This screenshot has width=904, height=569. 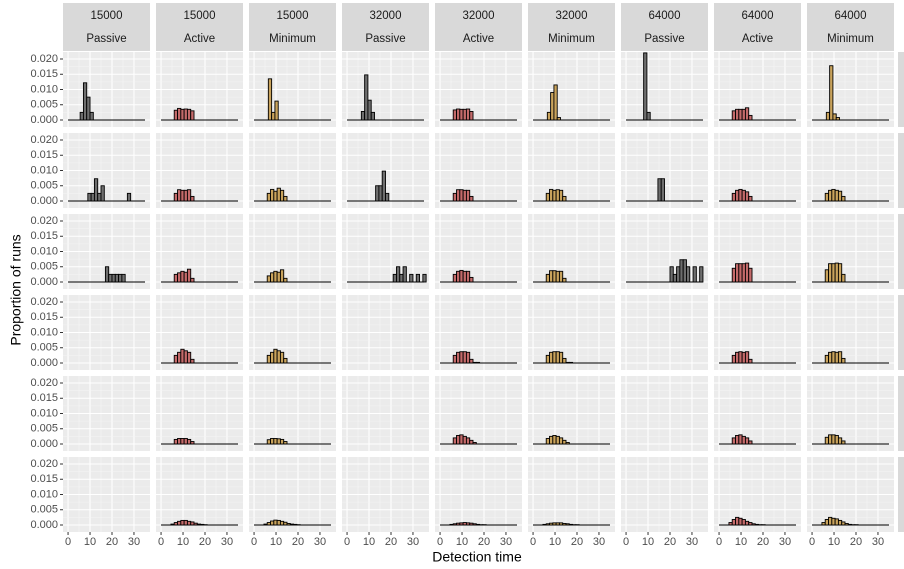 What do you see at coordinates (902, 332) in the screenshot?
I see `facet-label: 70` at bounding box center [902, 332].